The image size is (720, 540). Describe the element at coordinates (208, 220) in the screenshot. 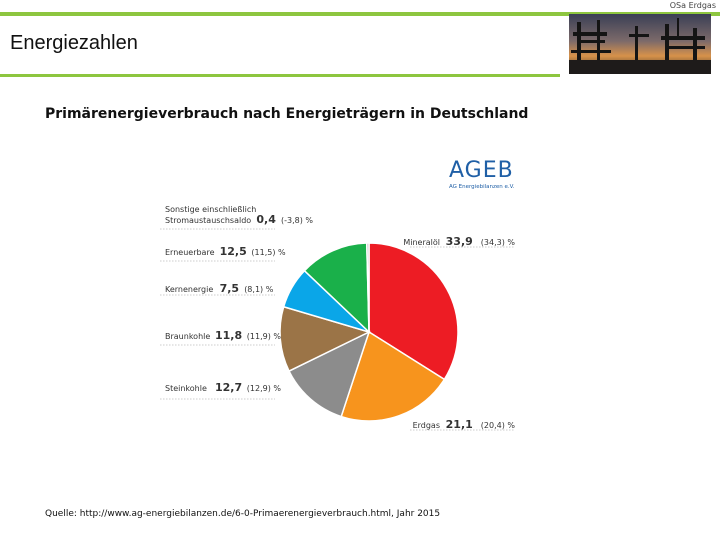

I see `pie-label-name: Stromaustauschsaldo` at that location.